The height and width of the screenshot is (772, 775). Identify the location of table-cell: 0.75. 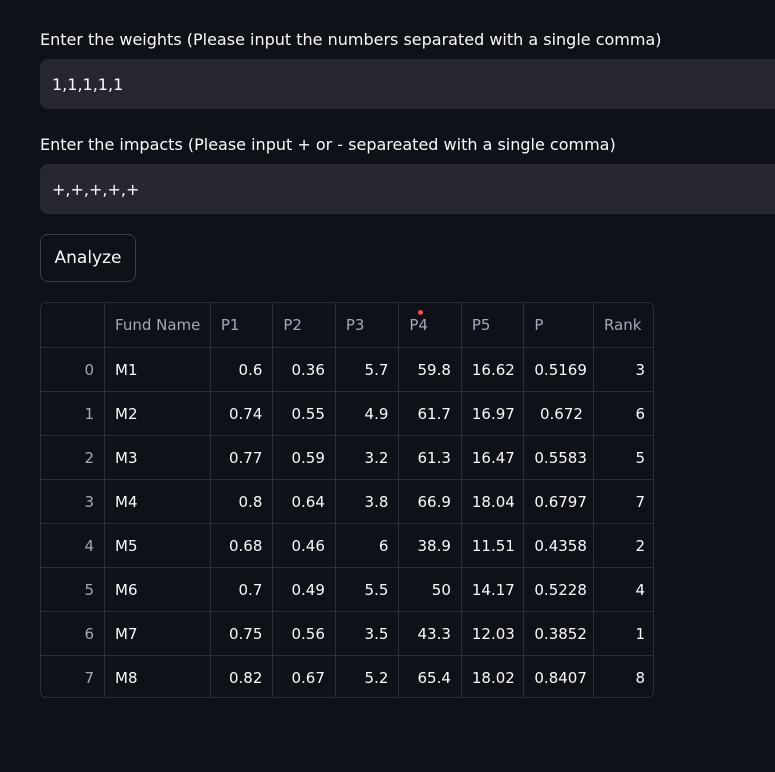
(242, 633).